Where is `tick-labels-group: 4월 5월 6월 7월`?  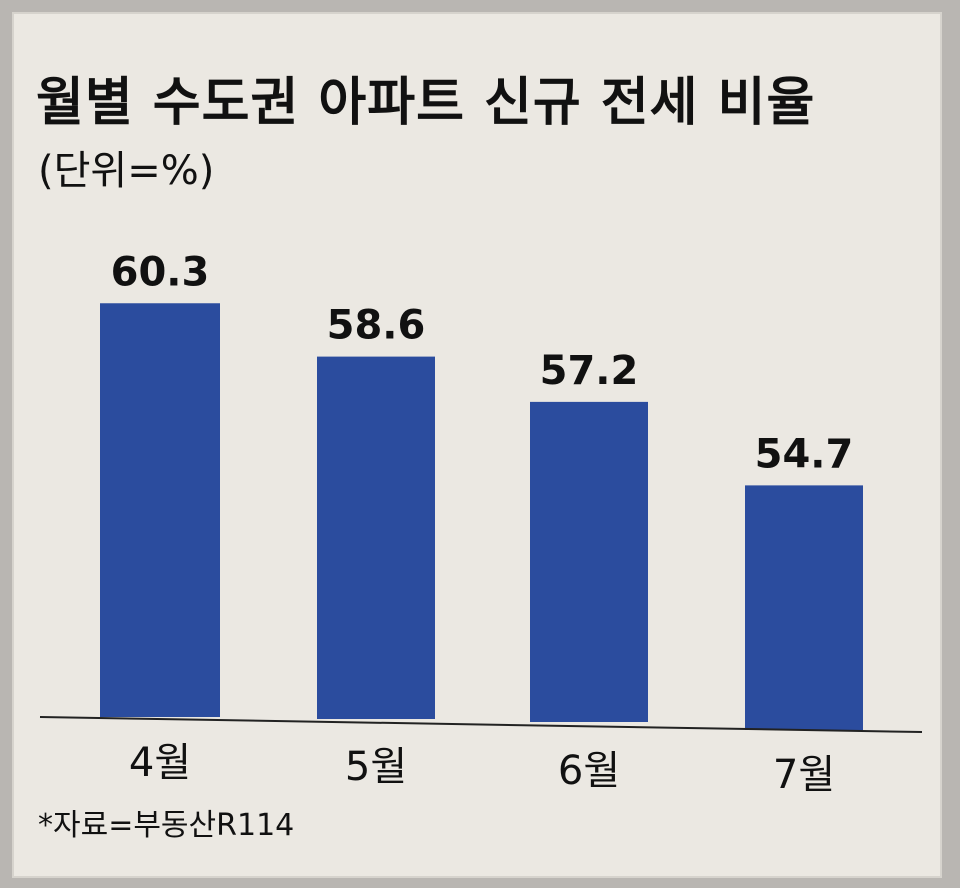 tick-labels-group: 4월 5월 6월 7월 is located at coordinates (482, 769).